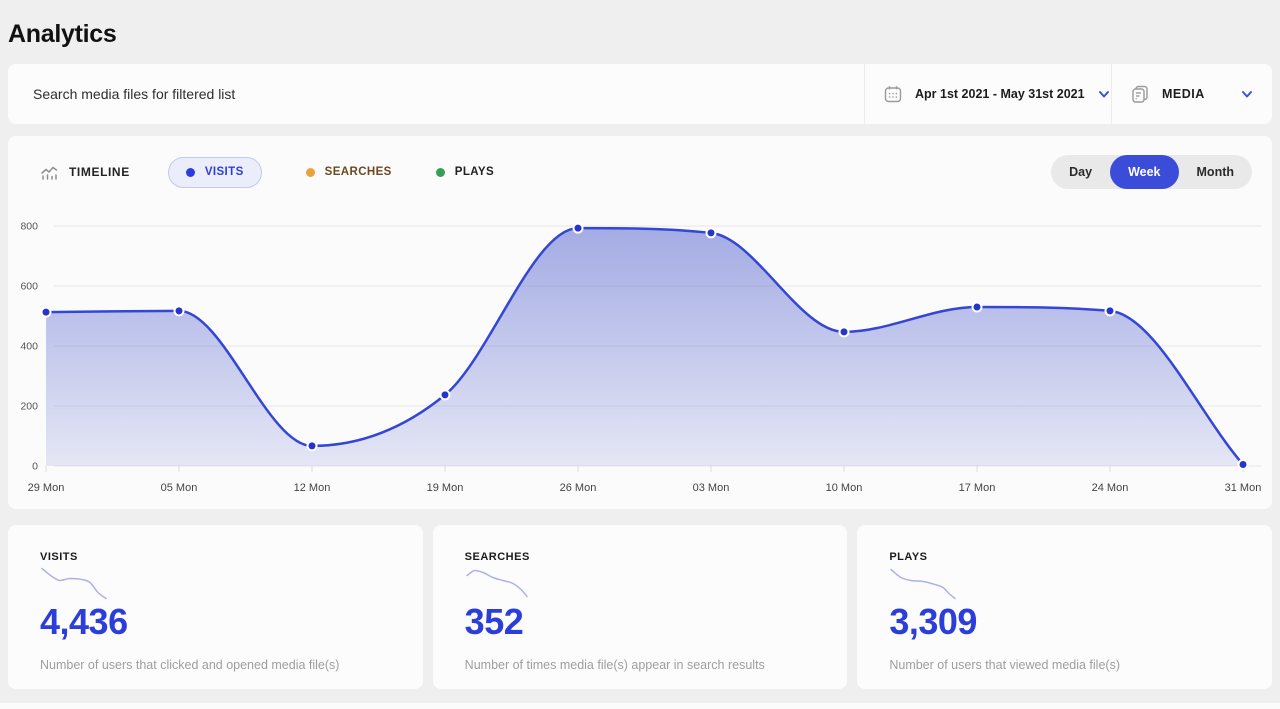  Describe the element at coordinates (312, 488) in the screenshot. I see `svg-text: 12 Mon` at that location.